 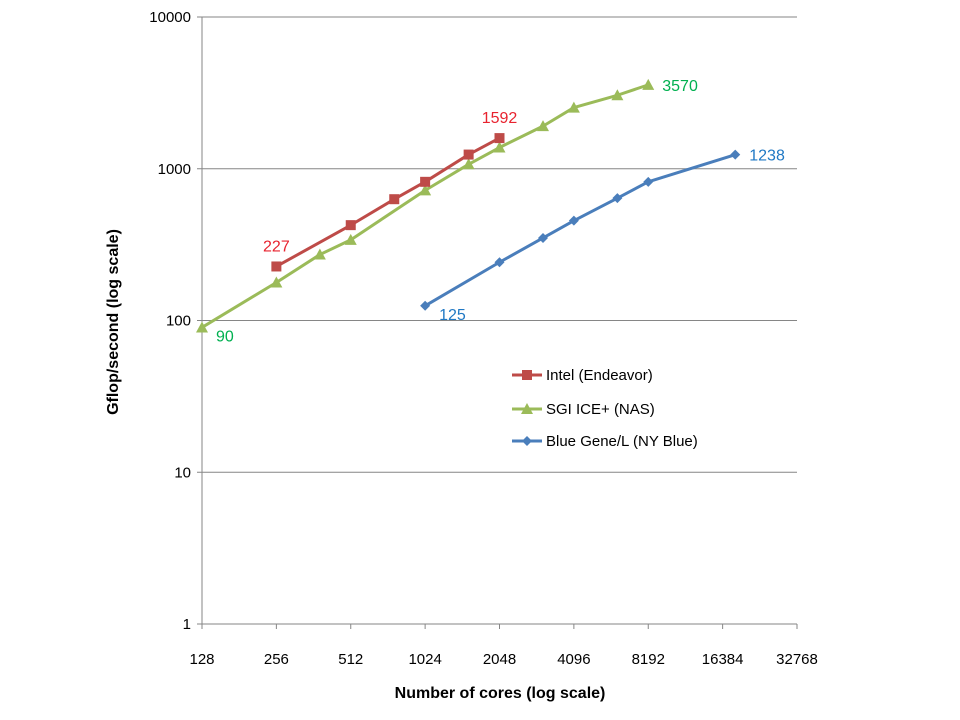 What do you see at coordinates (174, 169) in the screenshot?
I see `y-tick-label: 1000` at bounding box center [174, 169].